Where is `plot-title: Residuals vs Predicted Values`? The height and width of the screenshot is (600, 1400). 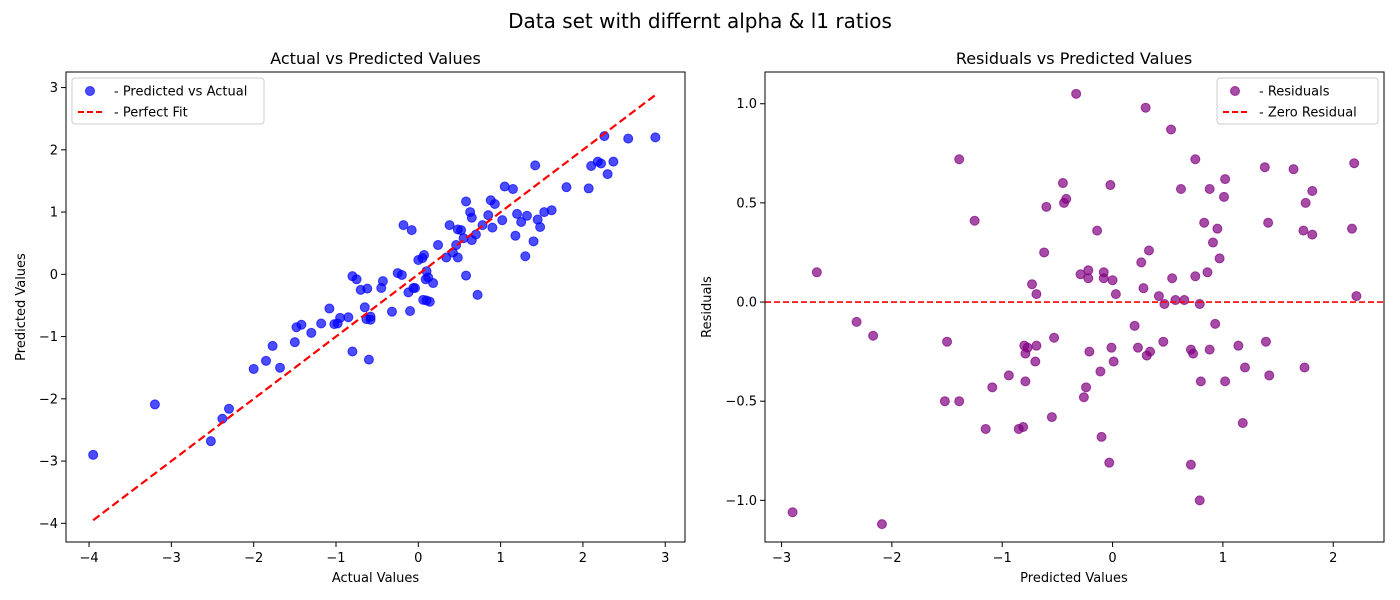
plot-title: Residuals vs Predicted Values is located at coordinates (1074, 58).